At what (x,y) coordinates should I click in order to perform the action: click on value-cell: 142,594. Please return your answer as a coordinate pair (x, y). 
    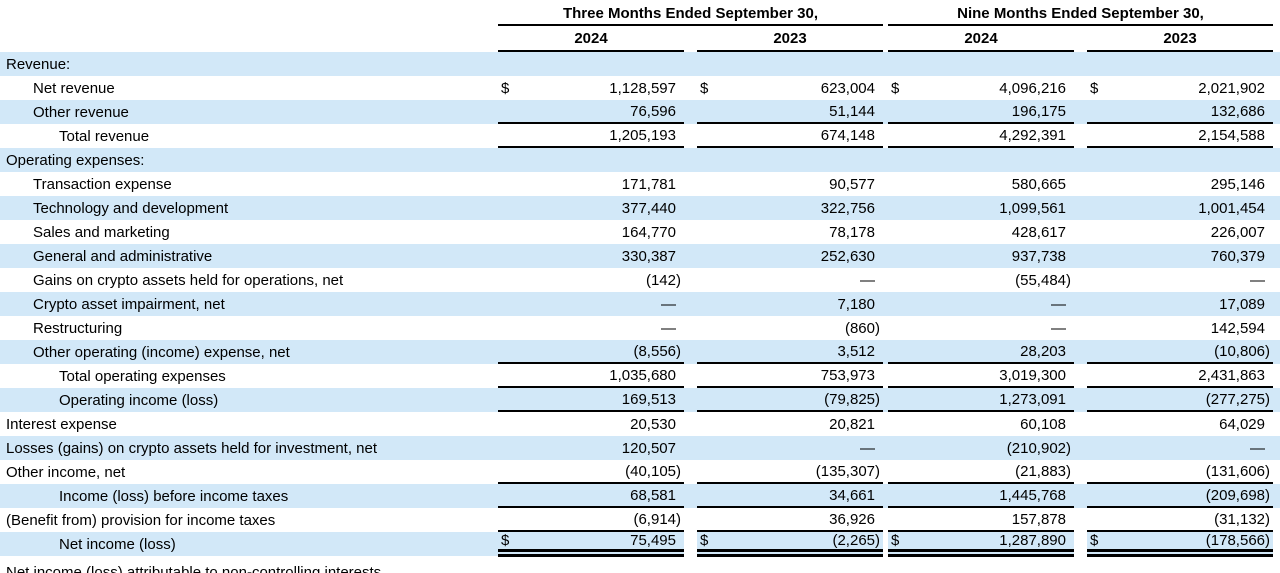
    Looking at the image, I should click on (1180, 328).